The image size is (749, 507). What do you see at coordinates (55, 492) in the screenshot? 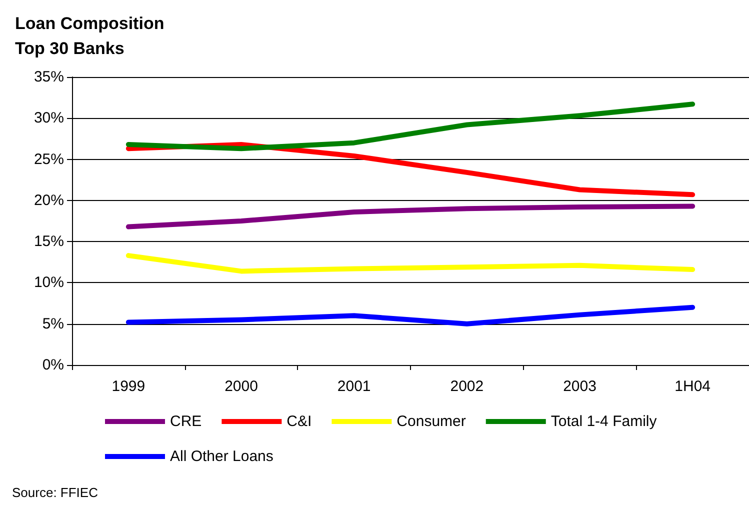
I see `source-note: Source: FFIEC` at bounding box center [55, 492].